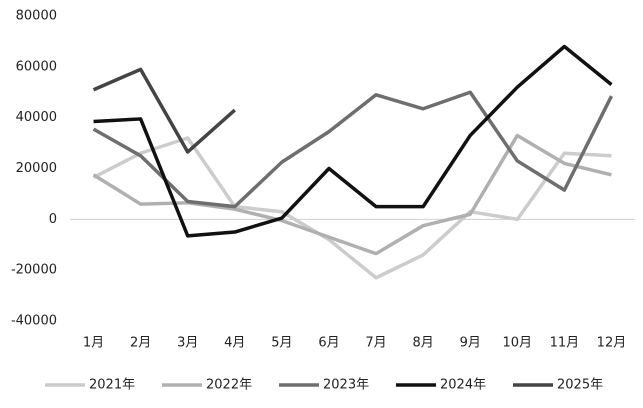 This screenshot has height=408, width=643. Describe the element at coordinates (234, 343) in the screenshot. I see `x-tick-label: 4月` at that location.